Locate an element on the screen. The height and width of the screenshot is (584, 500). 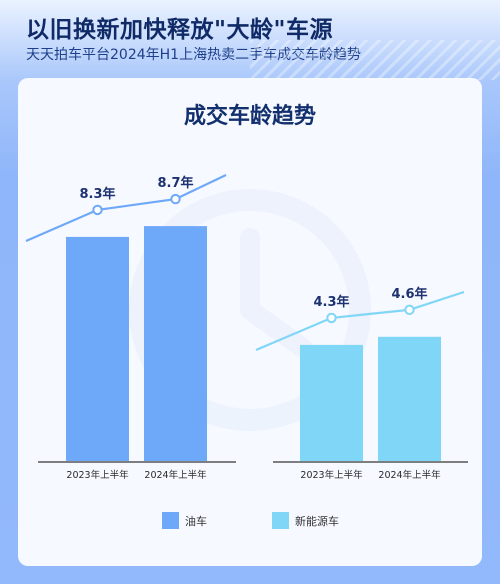
legend-label-ev: 新能源车 is located at coordinates (317, 521).